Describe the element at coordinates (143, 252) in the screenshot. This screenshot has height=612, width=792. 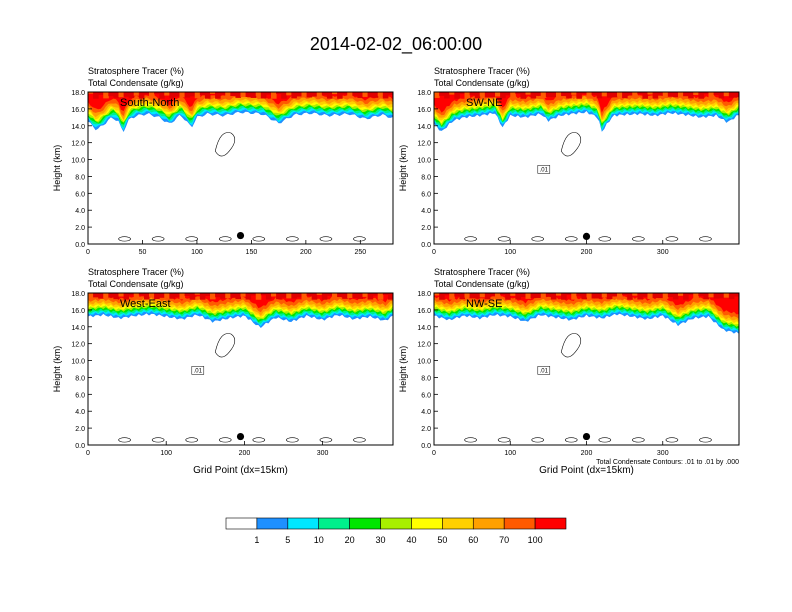
I see `x-tick-label: 50` at that location.